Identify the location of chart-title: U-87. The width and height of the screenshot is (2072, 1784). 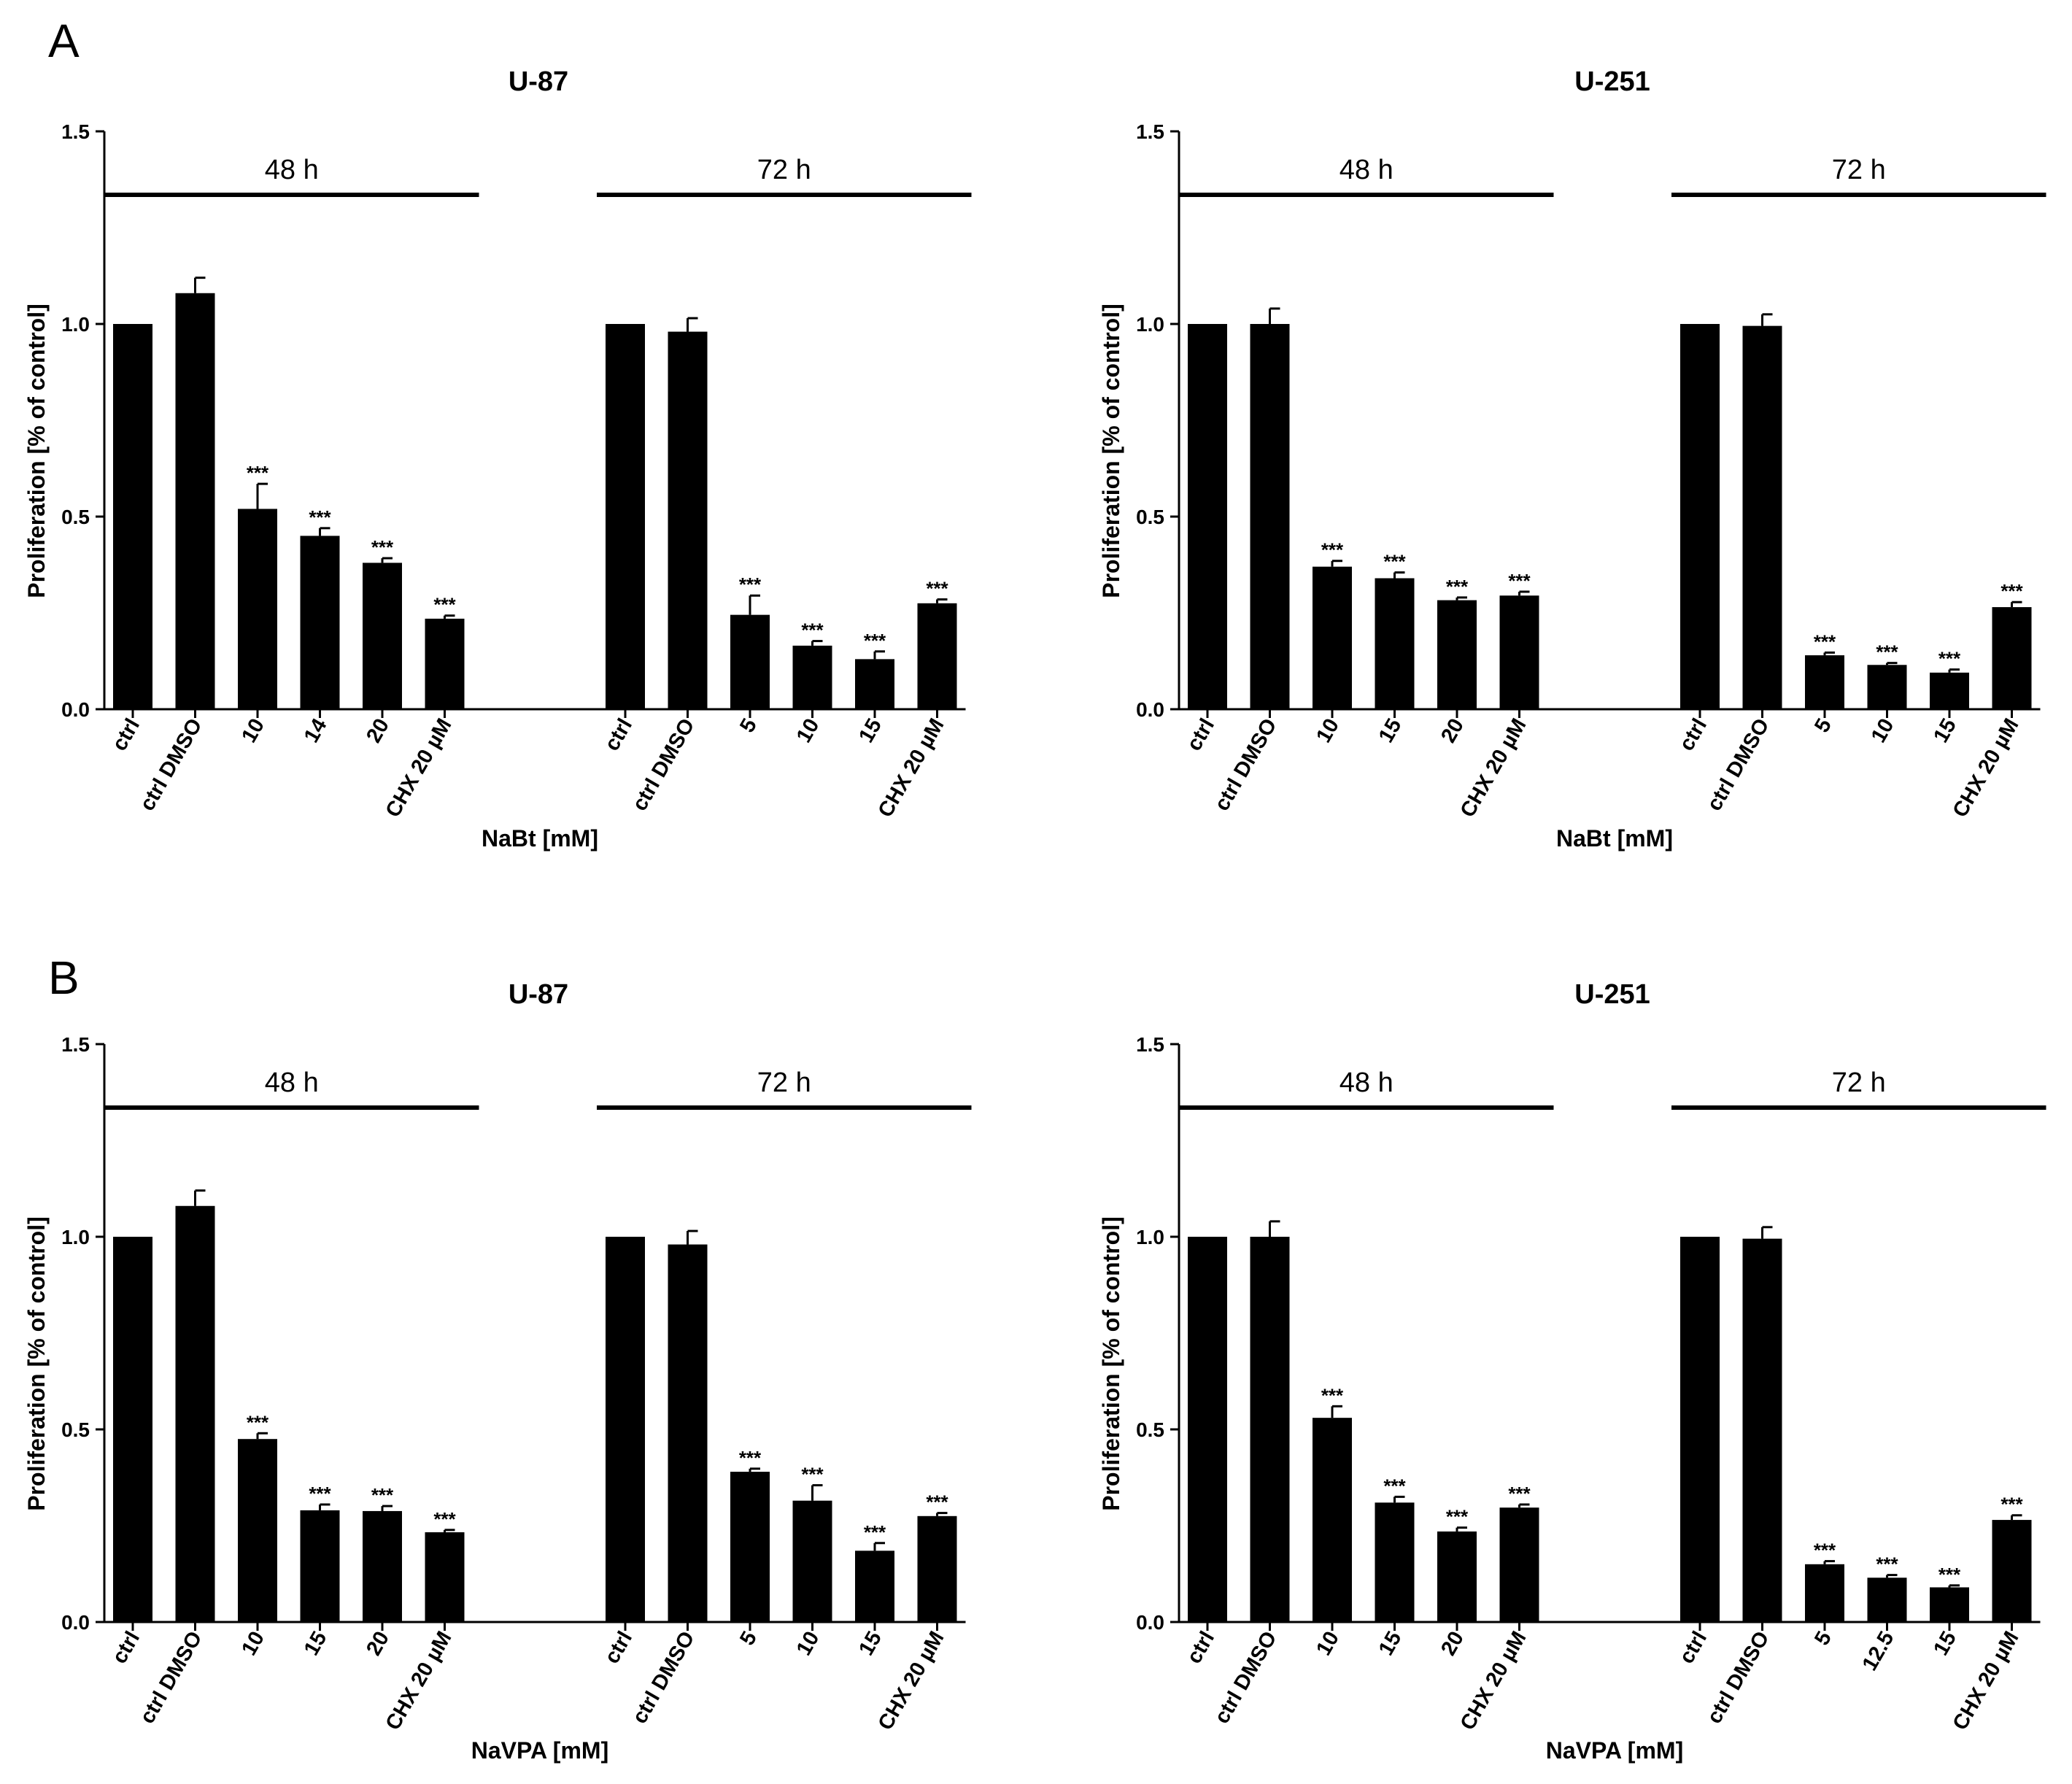
(538, 994).